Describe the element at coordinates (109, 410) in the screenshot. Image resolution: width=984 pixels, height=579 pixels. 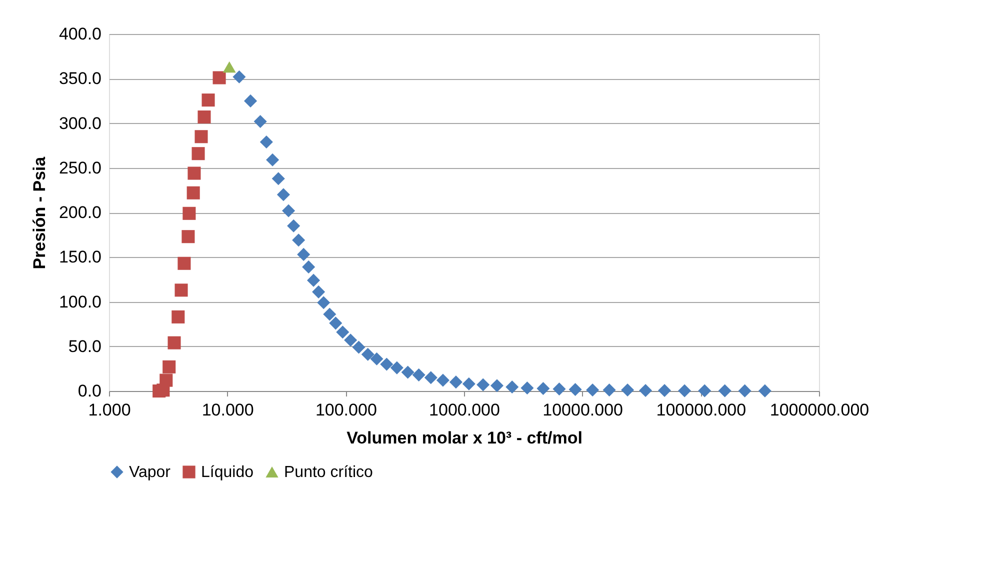
I see `x-tick-label: 1.000` at that location.